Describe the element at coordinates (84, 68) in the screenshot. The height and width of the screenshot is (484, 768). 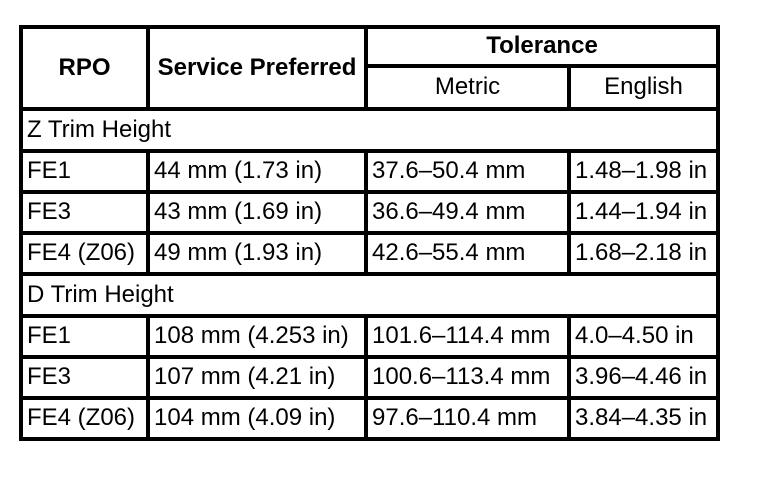
I see `header-cell-rpo: RPO` at that location.